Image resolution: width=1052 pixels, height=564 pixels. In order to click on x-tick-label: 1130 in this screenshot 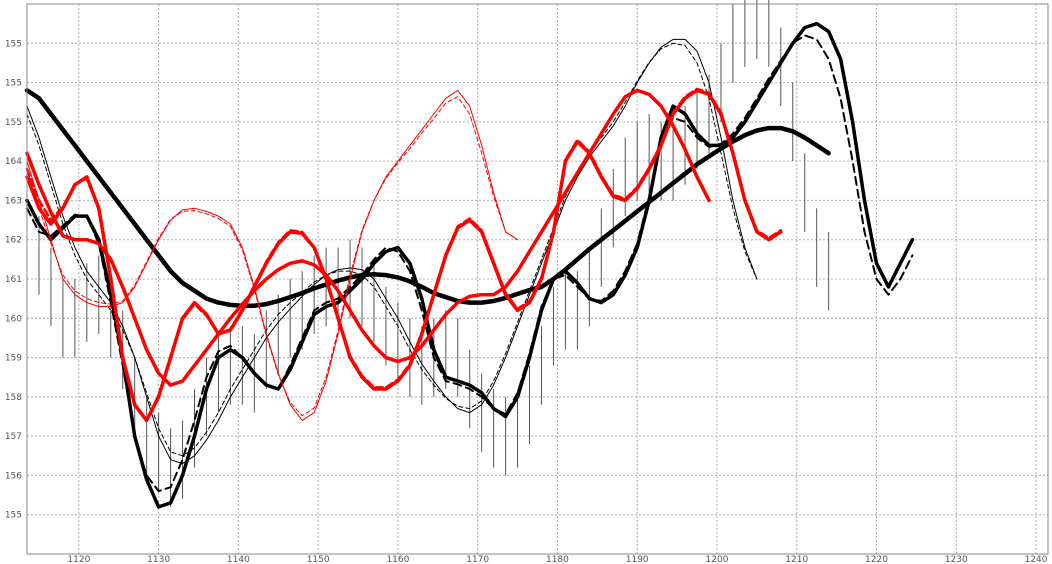, I will do `click(158, 559)`.